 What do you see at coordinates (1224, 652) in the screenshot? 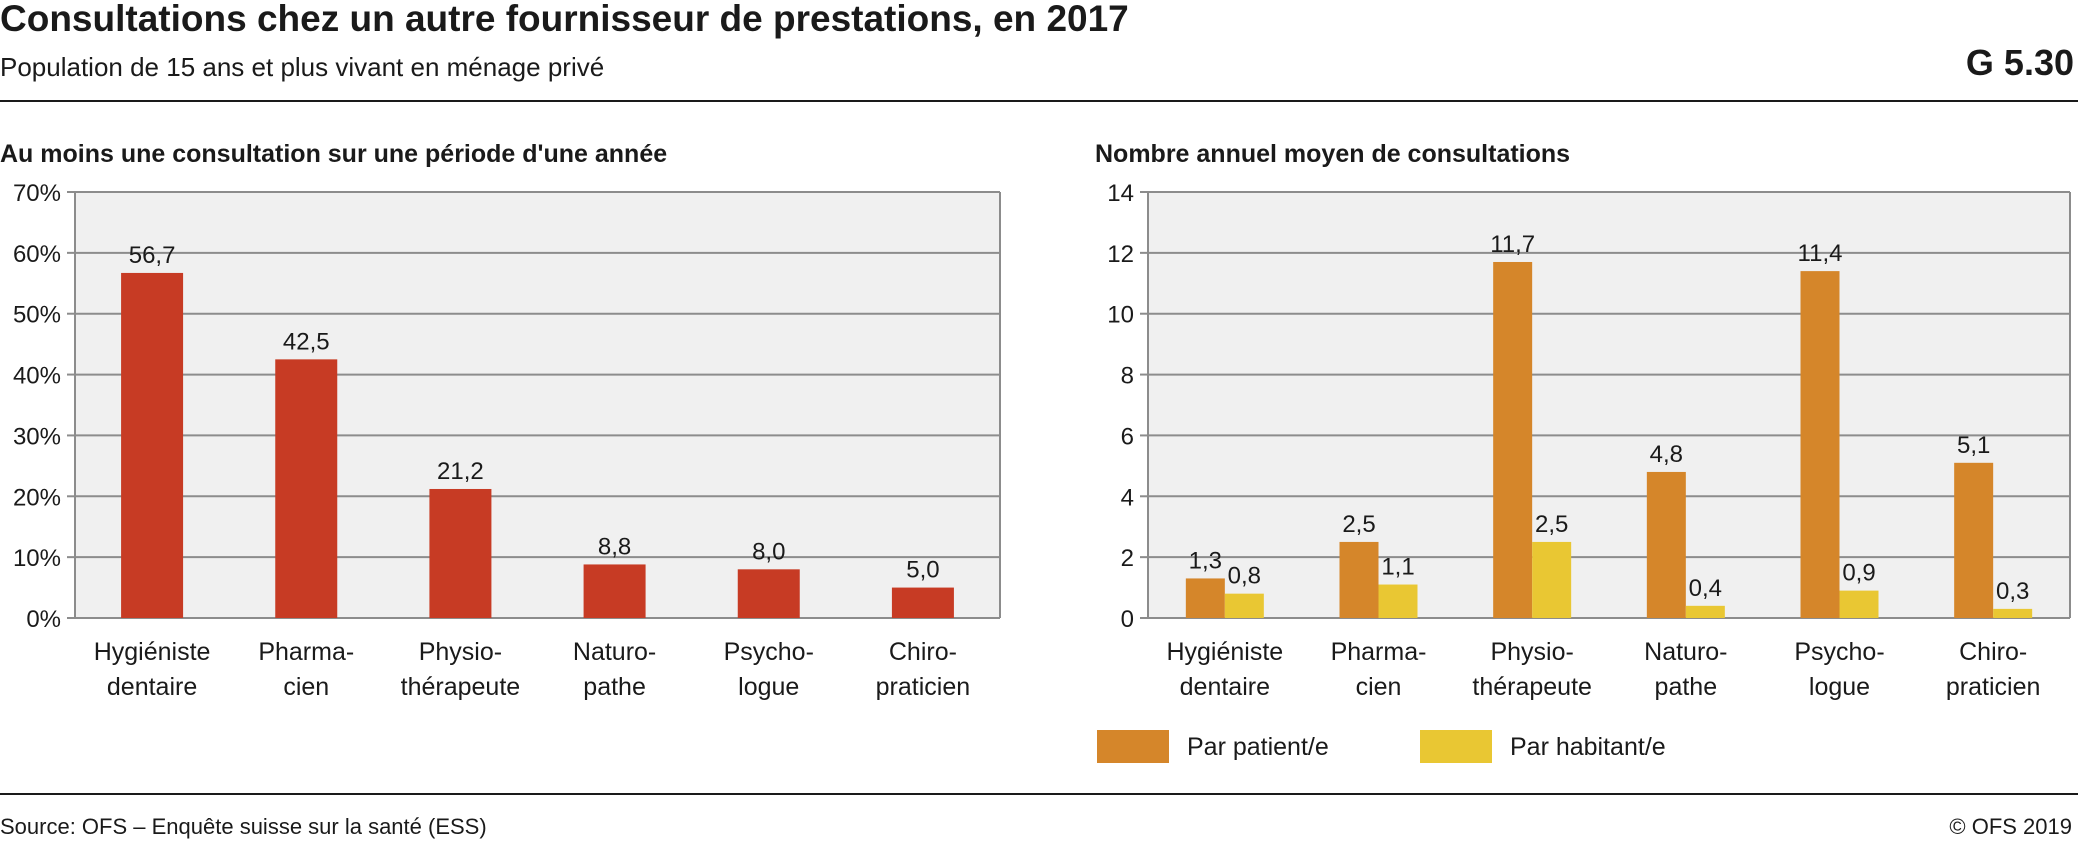
I see `right-chart-x-tick-label: Hygiéniste` at bounding box center [1224, 652].